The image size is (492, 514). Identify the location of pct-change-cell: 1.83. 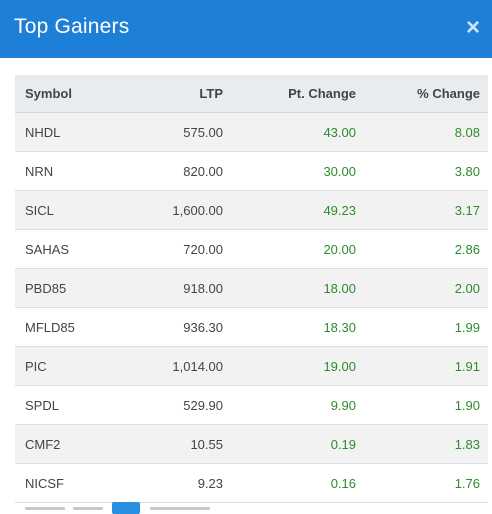
(422, 444).